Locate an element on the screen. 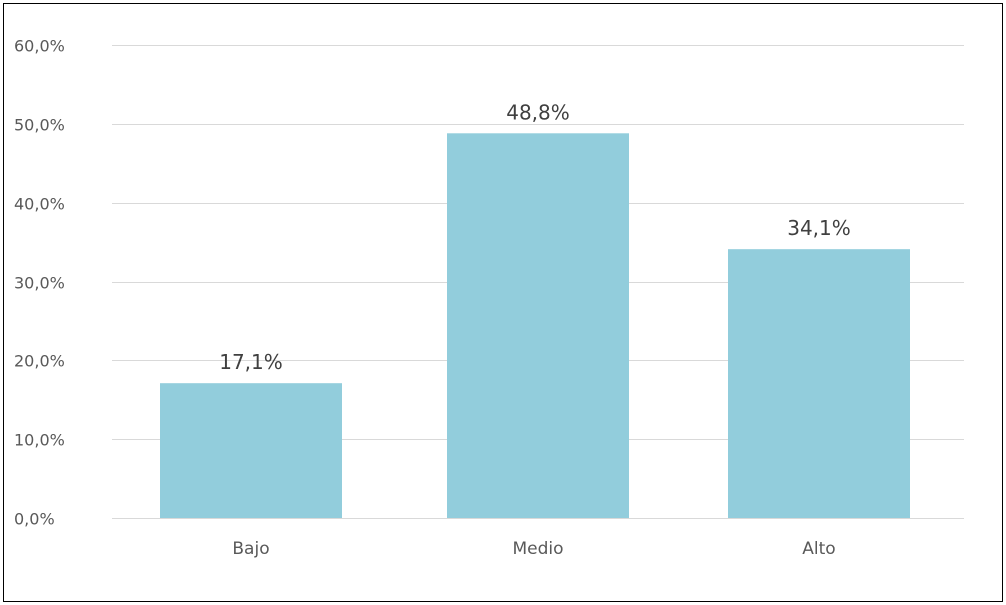 Image resolution: width=1006 pixels, height=605 pixels. category-label: Alto is located at coordinates (818, 549).